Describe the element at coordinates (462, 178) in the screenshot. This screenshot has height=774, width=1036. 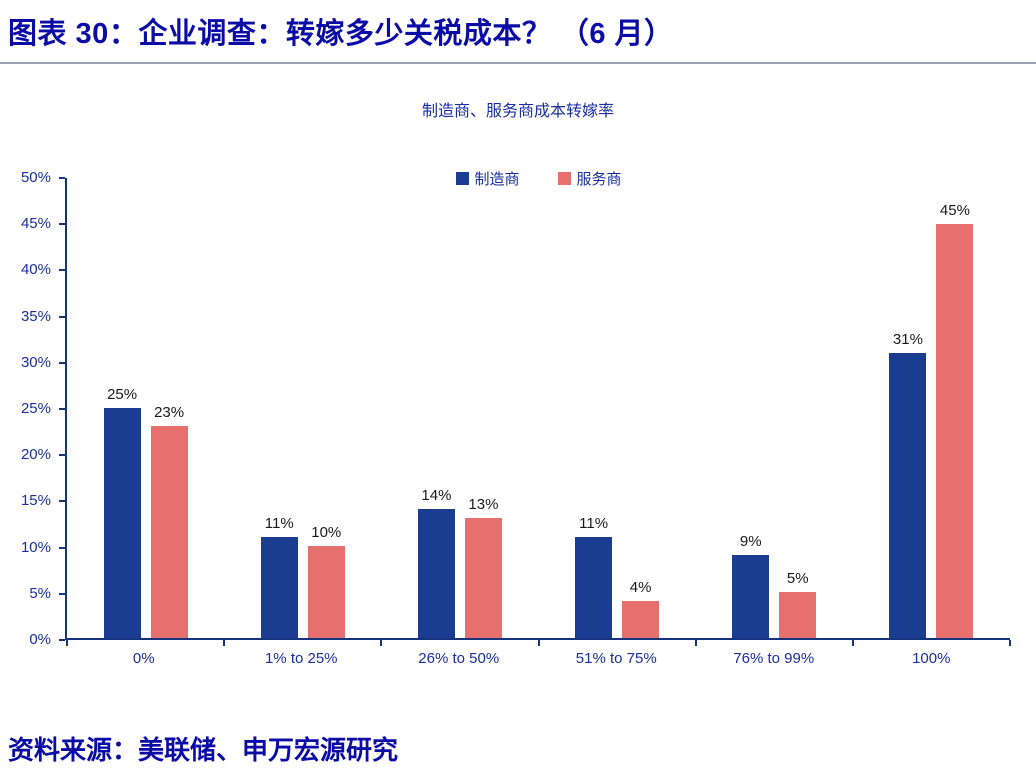
I see `legend-swatch-manufacturer` at that location.